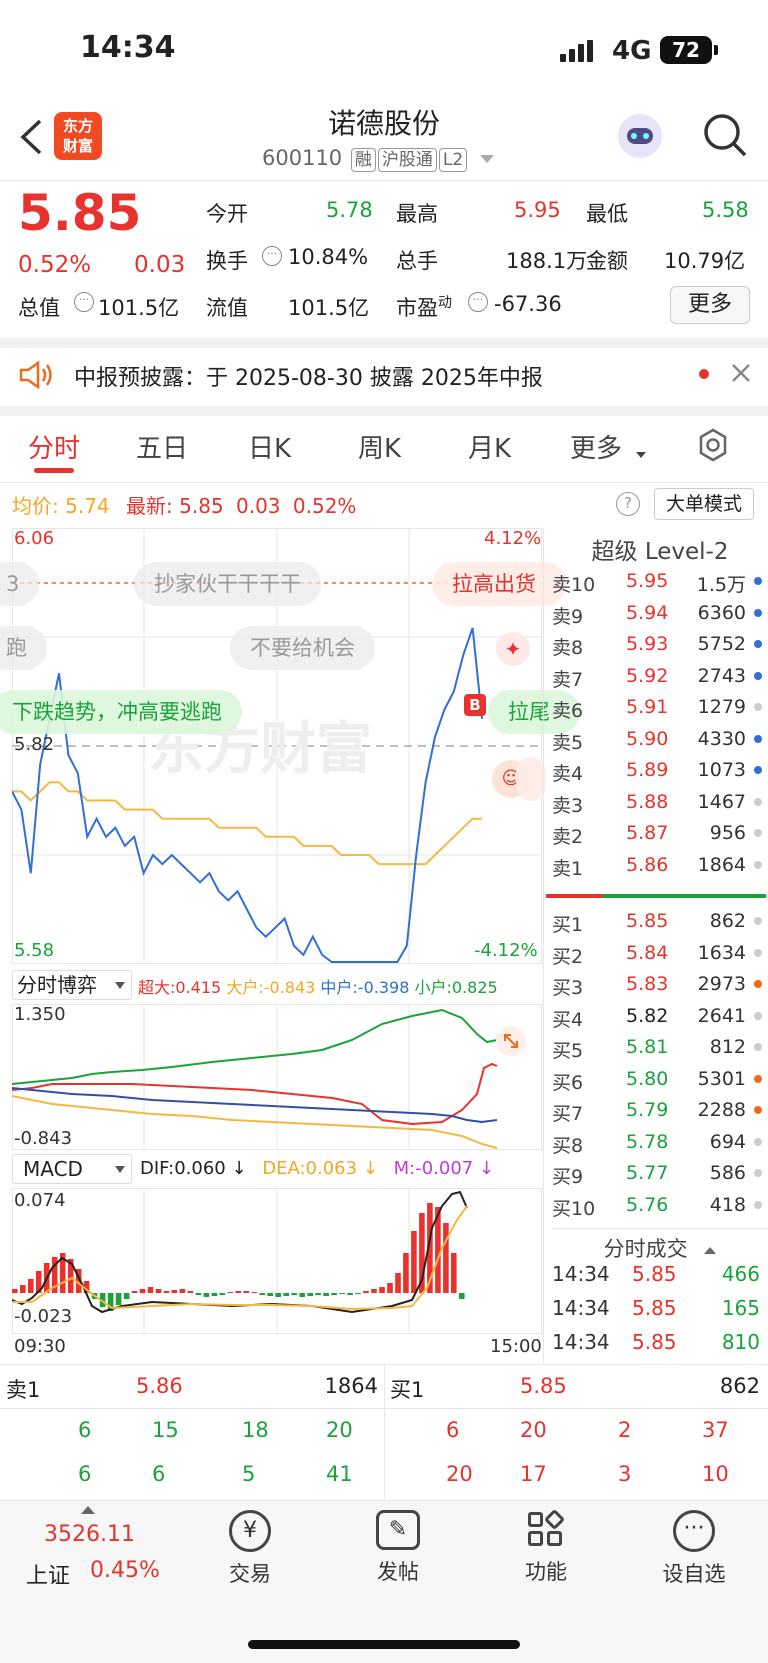  Describe the element at coordinates (704, 504) in the screenshot. I see `big-order-mode-button: 大单模式` at that location.